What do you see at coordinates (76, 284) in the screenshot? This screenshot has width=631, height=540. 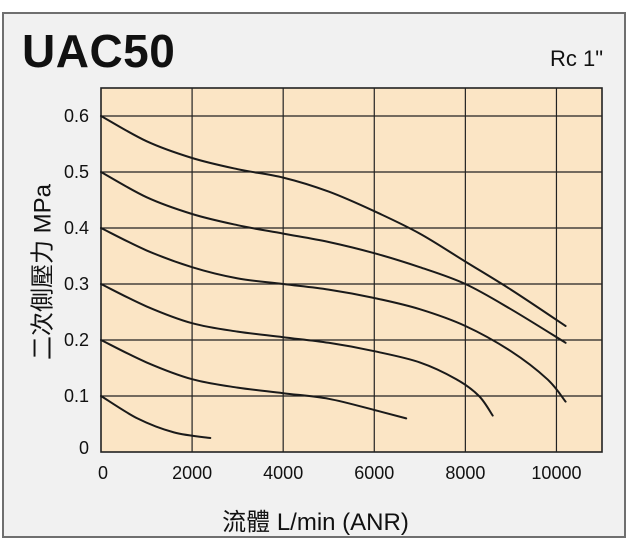 I see `y-tick-label: 0.3` at bounding box center [76, 284].